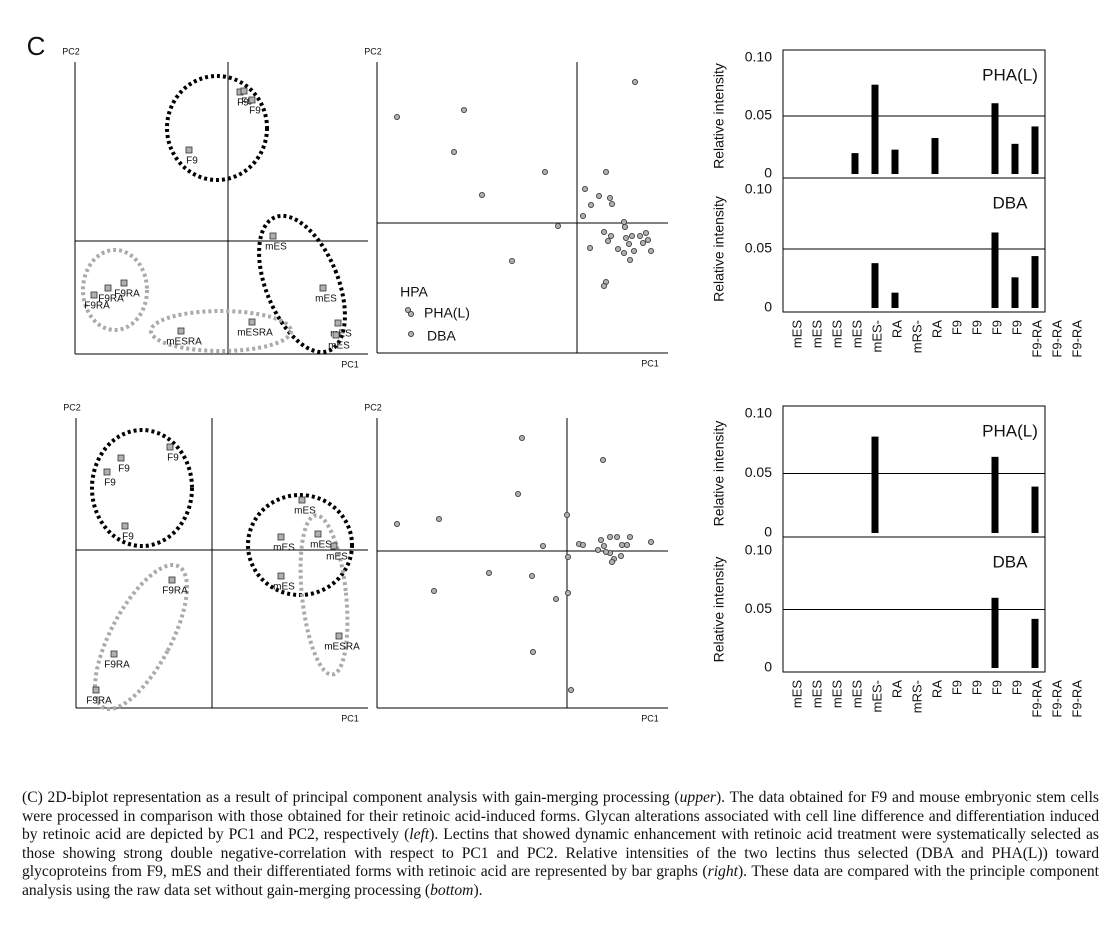 Image resolution: width=1111 pixels, height=936 pixels. Describe the element at coordinates (350, 718) in the screenshot. I see `x-axis-label: PC1` at that location.